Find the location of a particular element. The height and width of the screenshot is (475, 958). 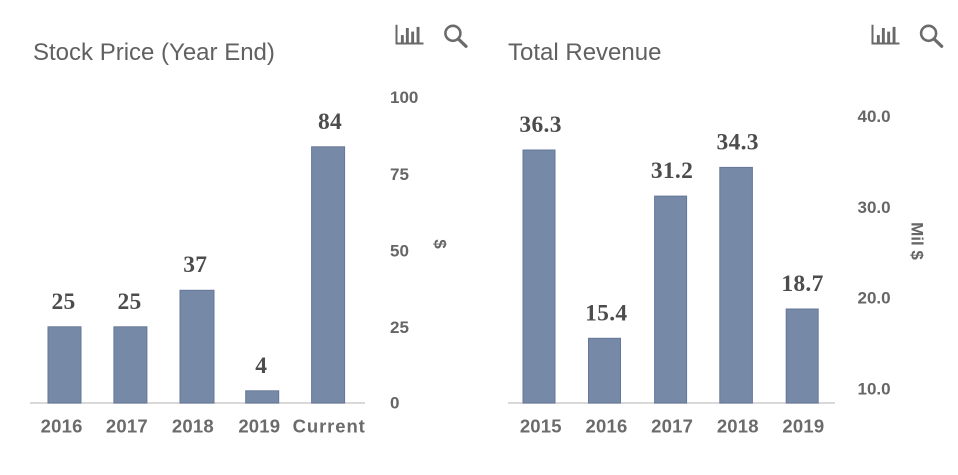

svg-text: 36.3 is located at coordinates (540, 125).